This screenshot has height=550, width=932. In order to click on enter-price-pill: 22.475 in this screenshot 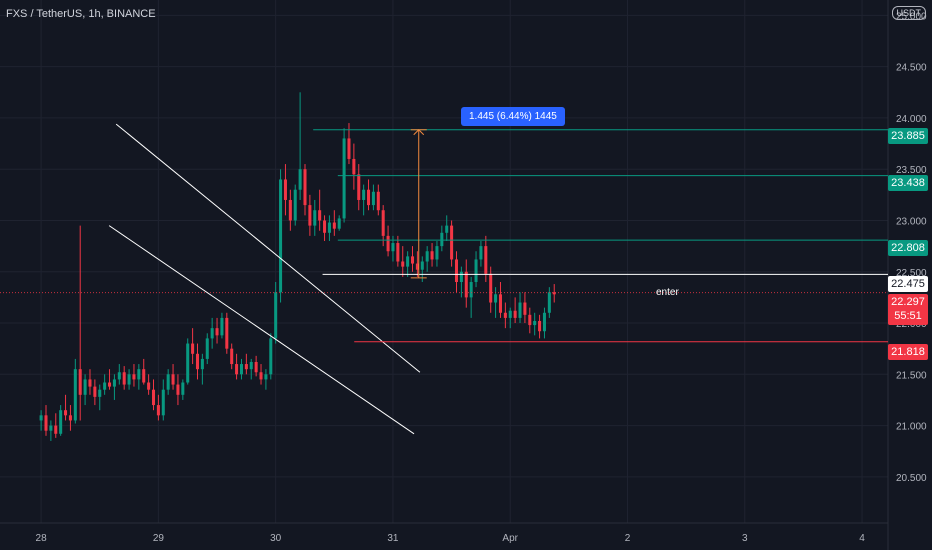, I will do `click(908, 284)`.